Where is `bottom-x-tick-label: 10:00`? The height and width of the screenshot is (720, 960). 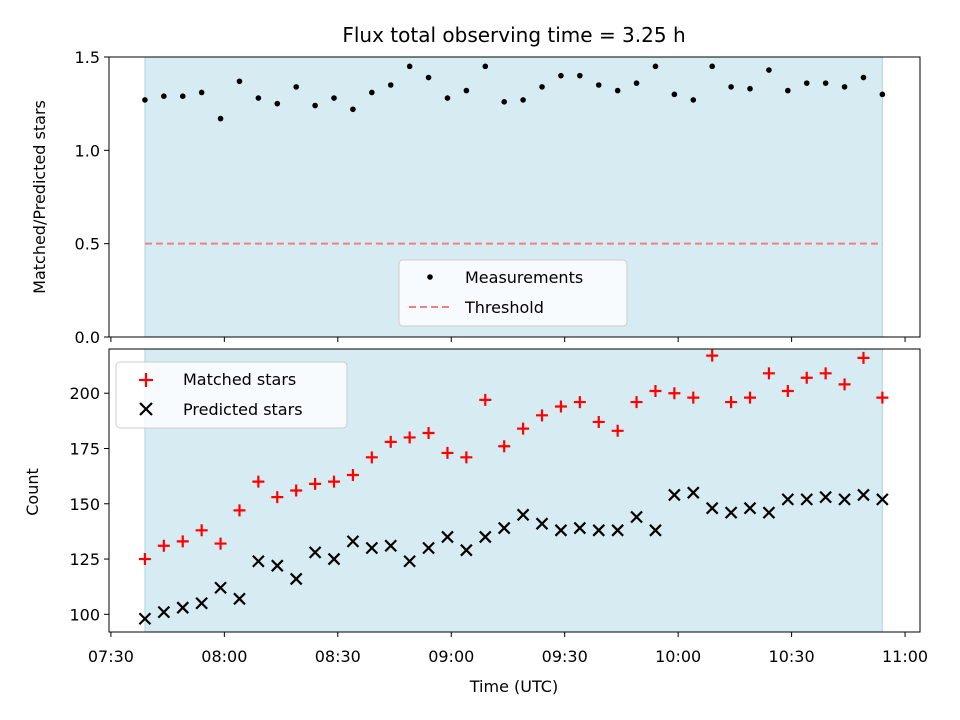
bottom-x-tick-label: 10:00 is located at coordinates (678, 656).